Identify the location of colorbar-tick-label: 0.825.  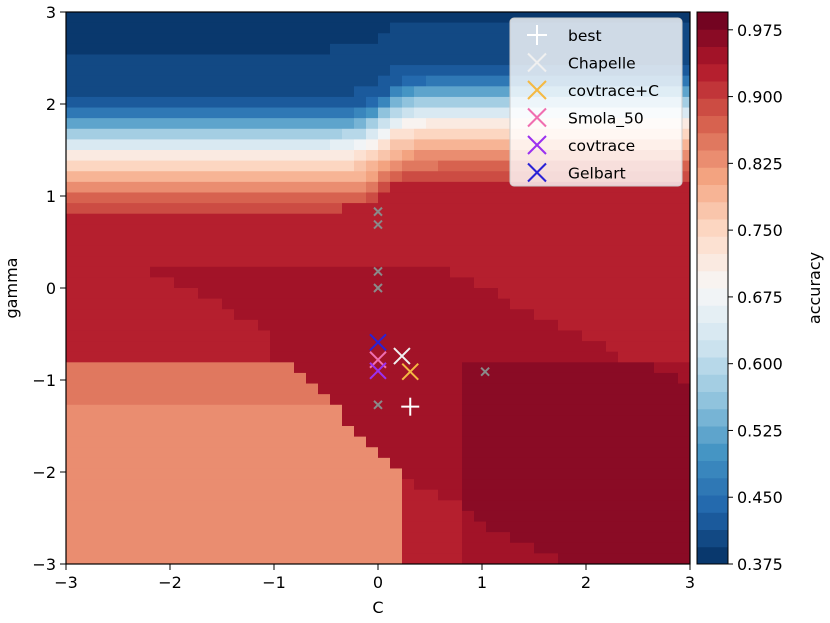
(760, 163).